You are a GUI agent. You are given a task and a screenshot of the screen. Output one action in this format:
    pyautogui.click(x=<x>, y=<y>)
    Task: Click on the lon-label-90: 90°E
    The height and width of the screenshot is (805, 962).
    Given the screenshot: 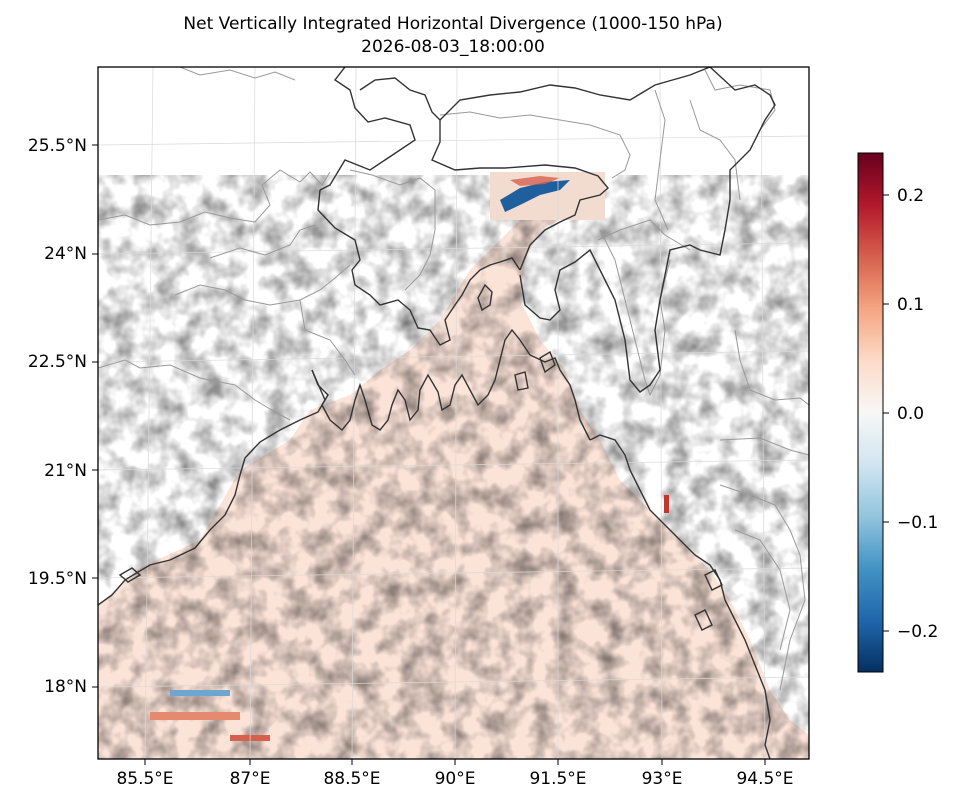 What is the action you would take?
    pyautogui.click(x=455, y=779)
    